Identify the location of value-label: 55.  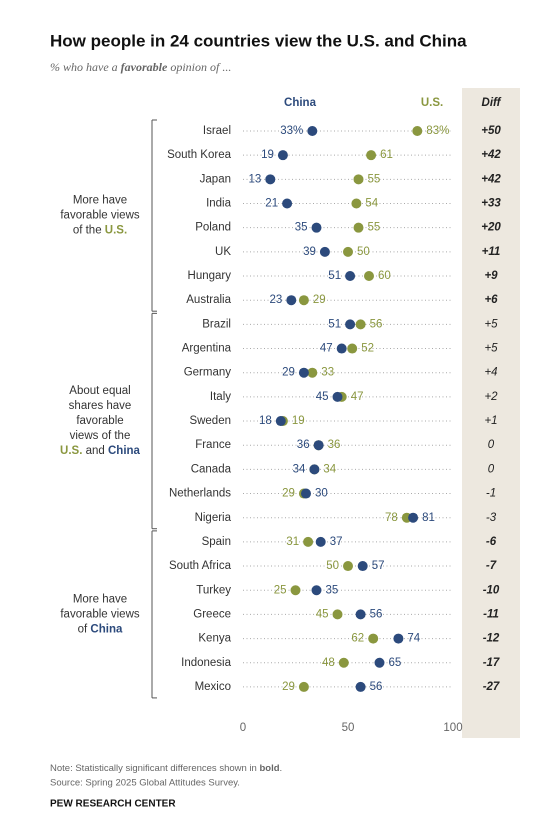
(374, 179).